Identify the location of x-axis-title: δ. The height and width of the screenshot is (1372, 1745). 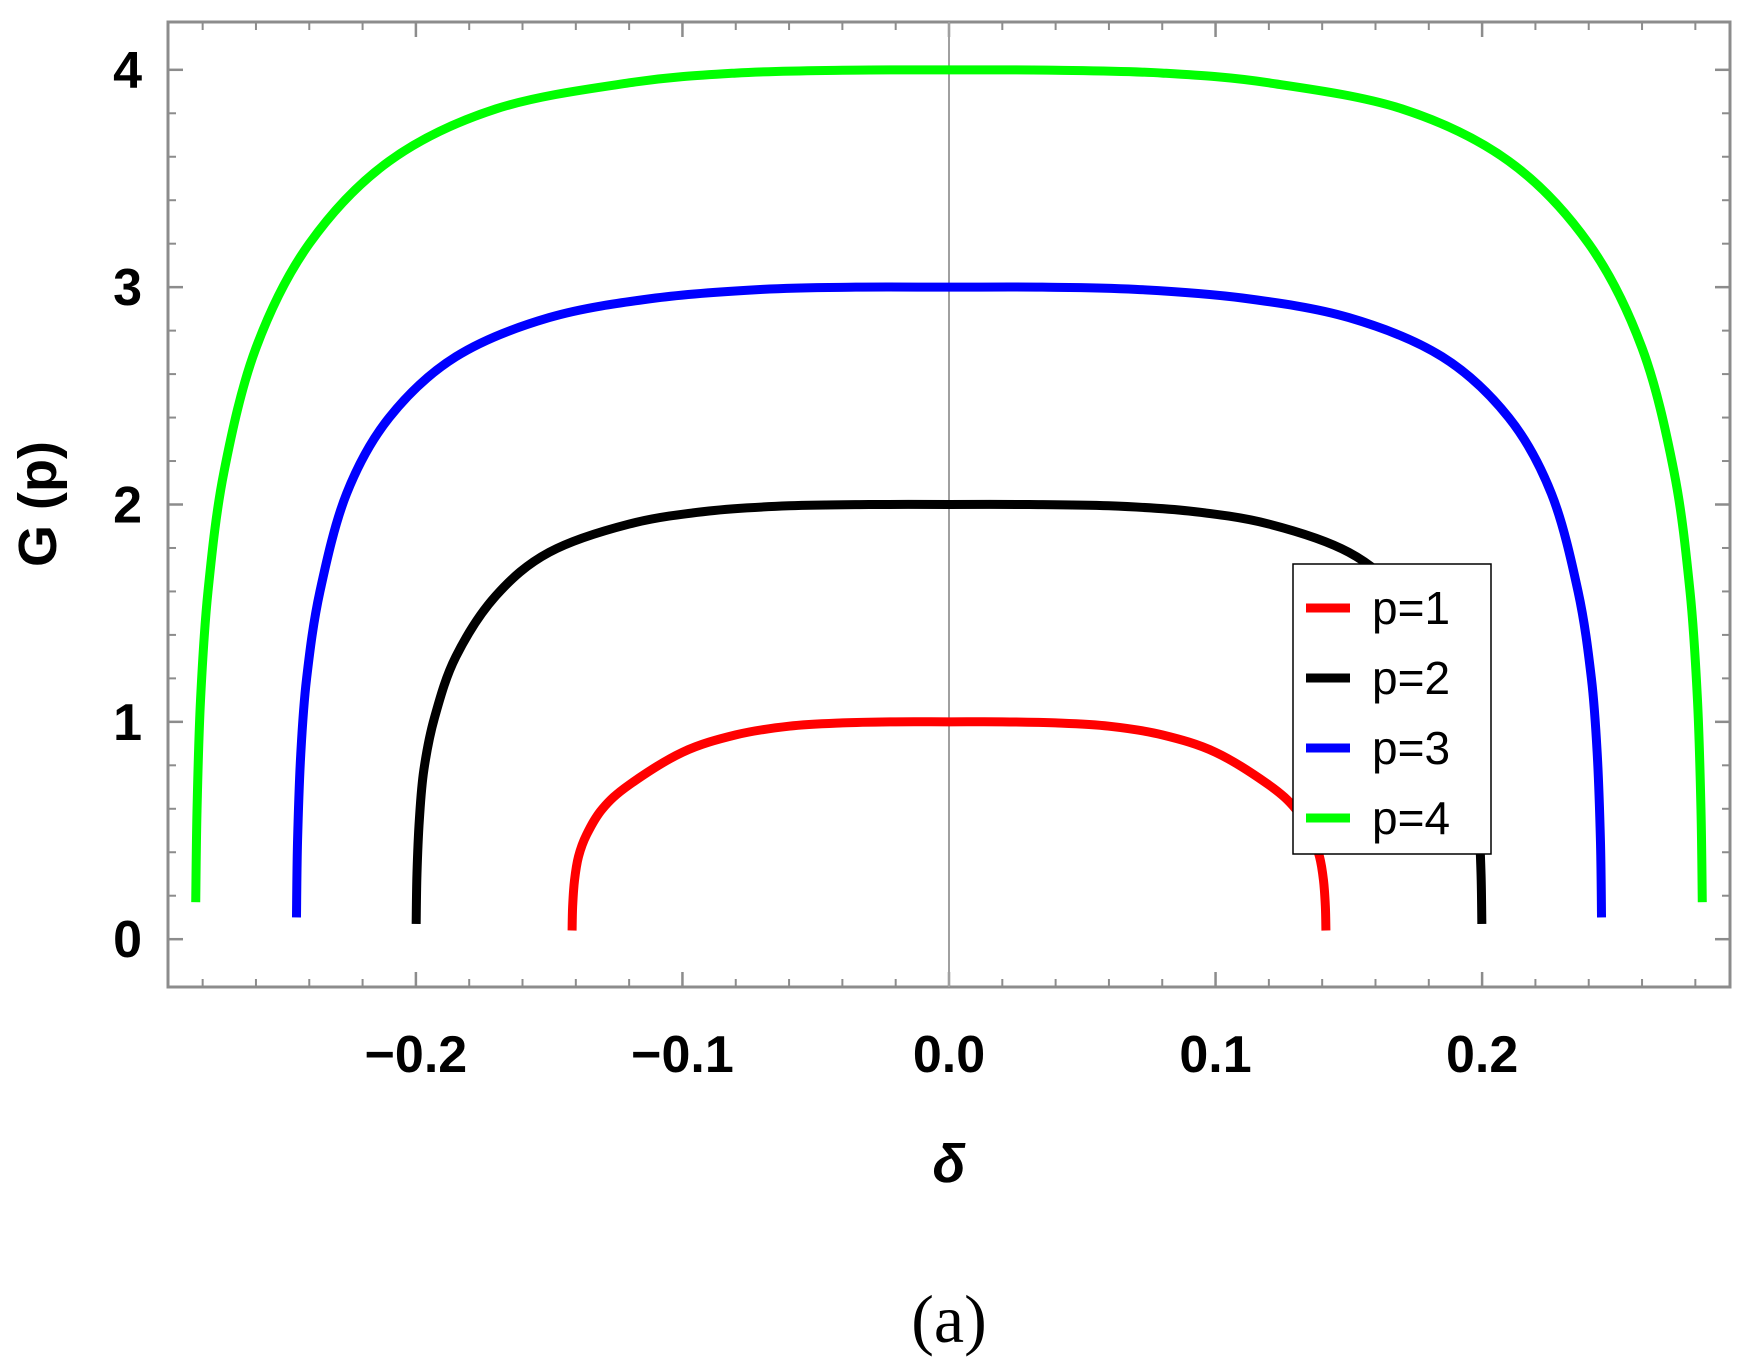
(950, 1164).